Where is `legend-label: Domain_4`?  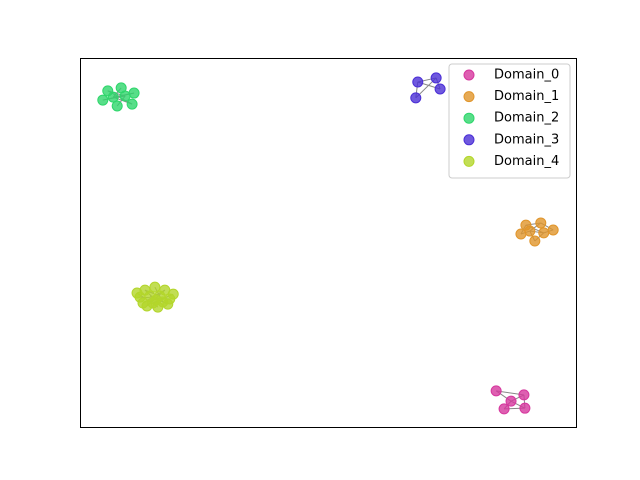
legend-label: Domain_4 is located at coordinates (526, 161).